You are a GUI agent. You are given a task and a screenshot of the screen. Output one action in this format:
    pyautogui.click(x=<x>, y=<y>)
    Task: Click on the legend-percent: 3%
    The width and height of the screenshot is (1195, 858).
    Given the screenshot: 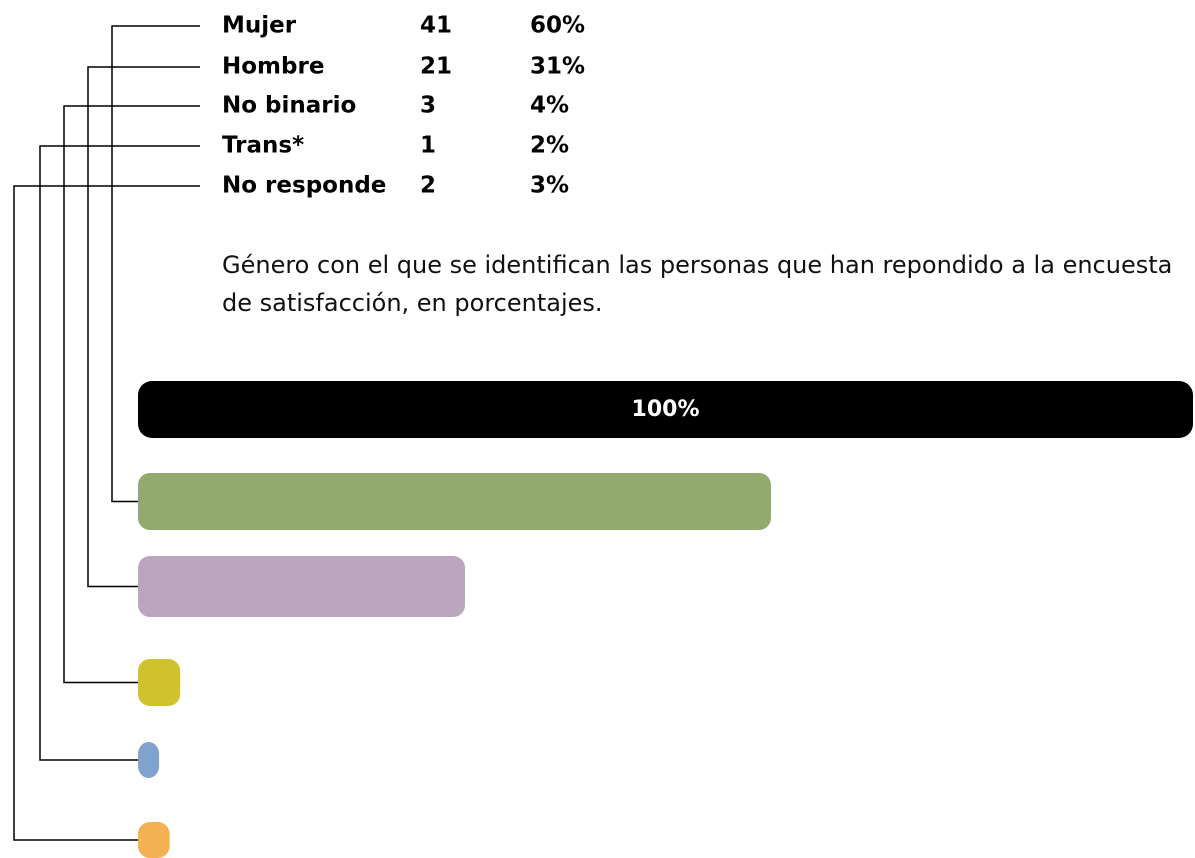 What is the action you would take?
    pyautogui.click(x=549, y=186)
    